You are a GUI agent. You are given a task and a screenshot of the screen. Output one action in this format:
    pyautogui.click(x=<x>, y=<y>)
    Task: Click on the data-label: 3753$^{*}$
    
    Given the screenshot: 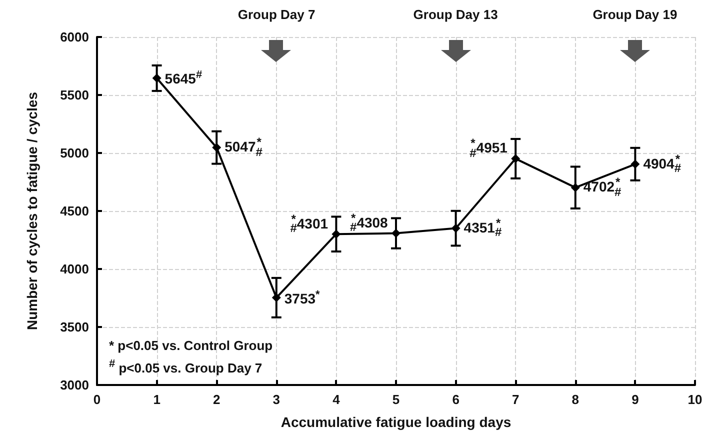 What is the action you would take?
    pyautogui.click(x=302, y=297)
    